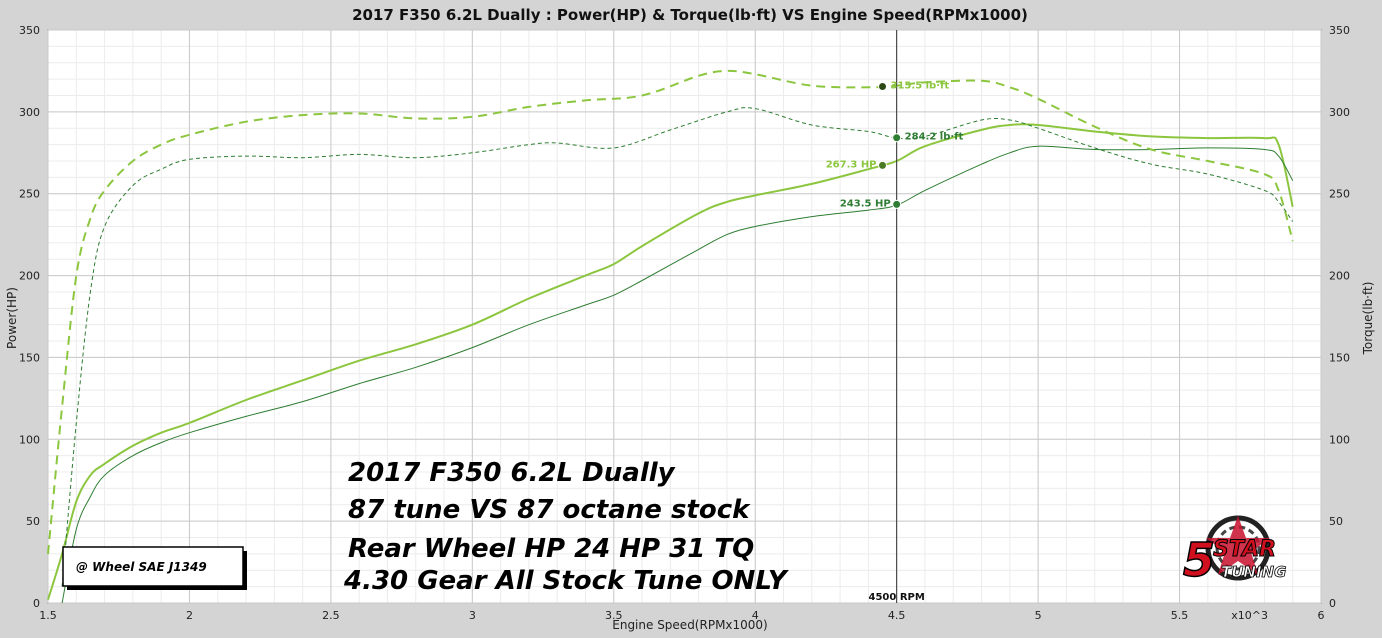 The width and height of the screenshot is (1382, 638). Describe the element at coordinates (1339, 30) in the screenshot. I see `y-tick-label-right: 350` at that location.